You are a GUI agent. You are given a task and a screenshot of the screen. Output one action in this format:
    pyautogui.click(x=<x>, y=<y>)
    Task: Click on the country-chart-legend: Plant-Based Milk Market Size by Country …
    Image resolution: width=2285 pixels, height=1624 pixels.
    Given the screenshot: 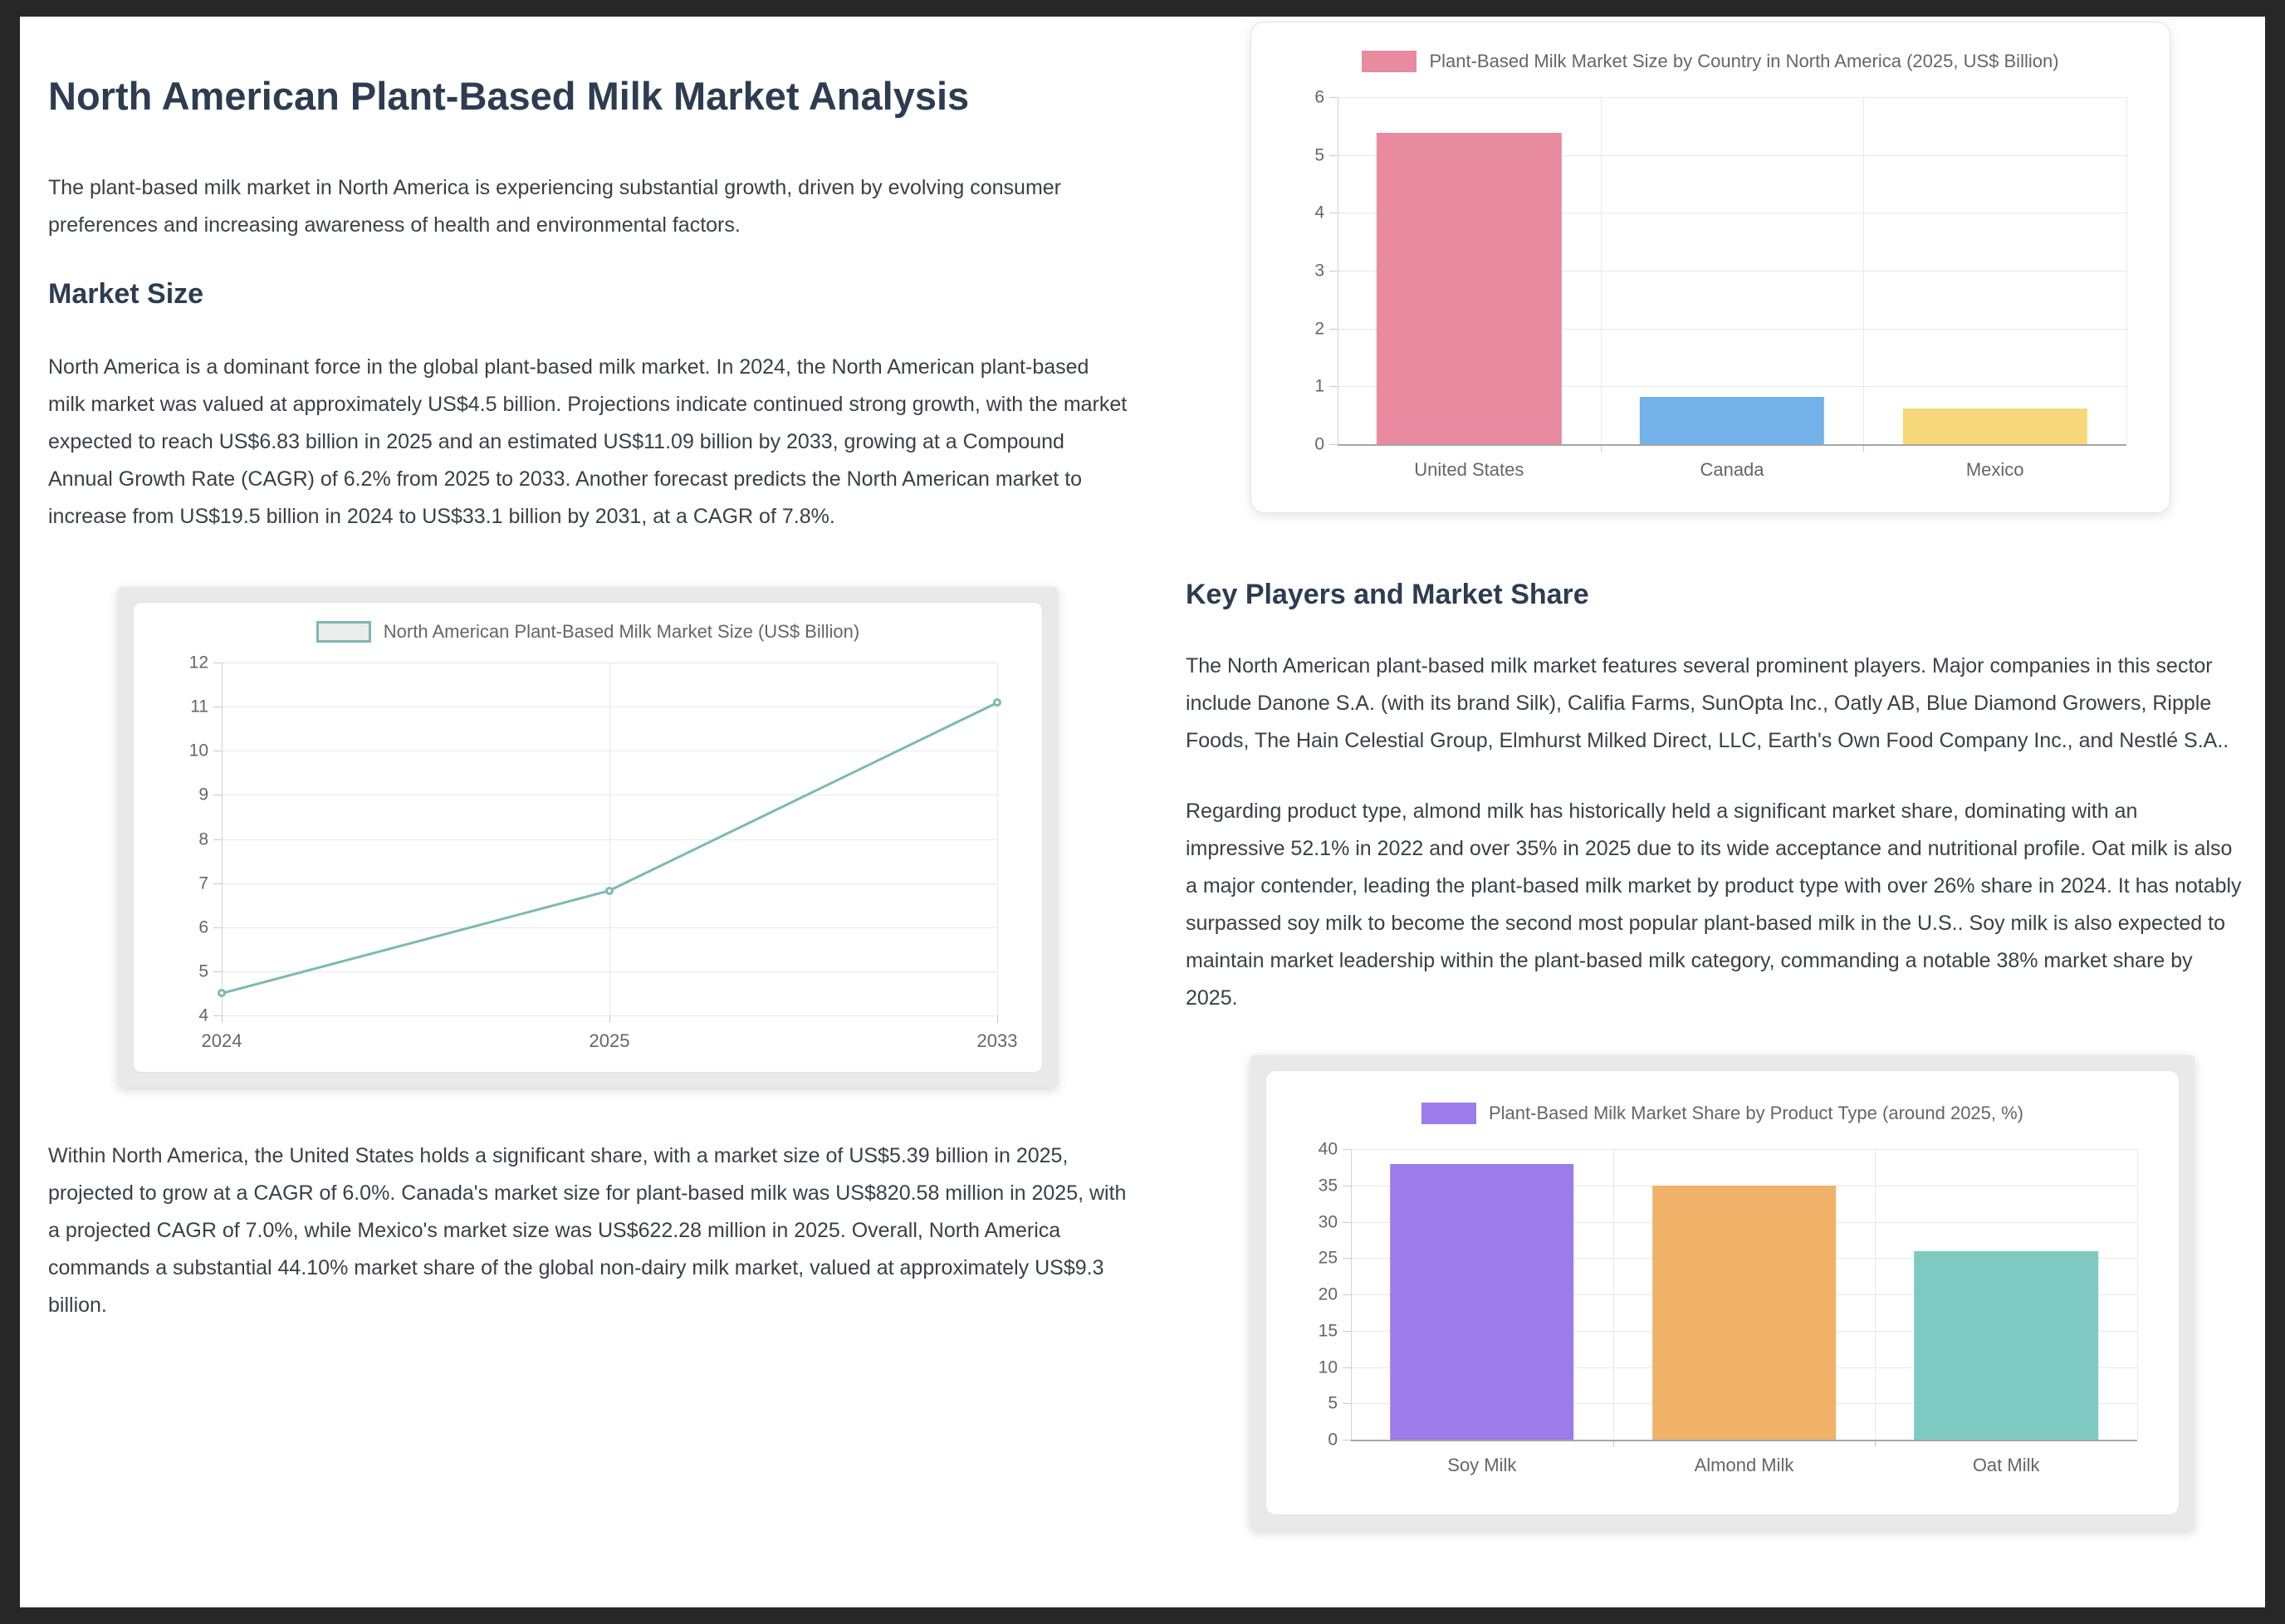 What is the action you would take?
    pyautogui.click(x=1710, y=61)
    